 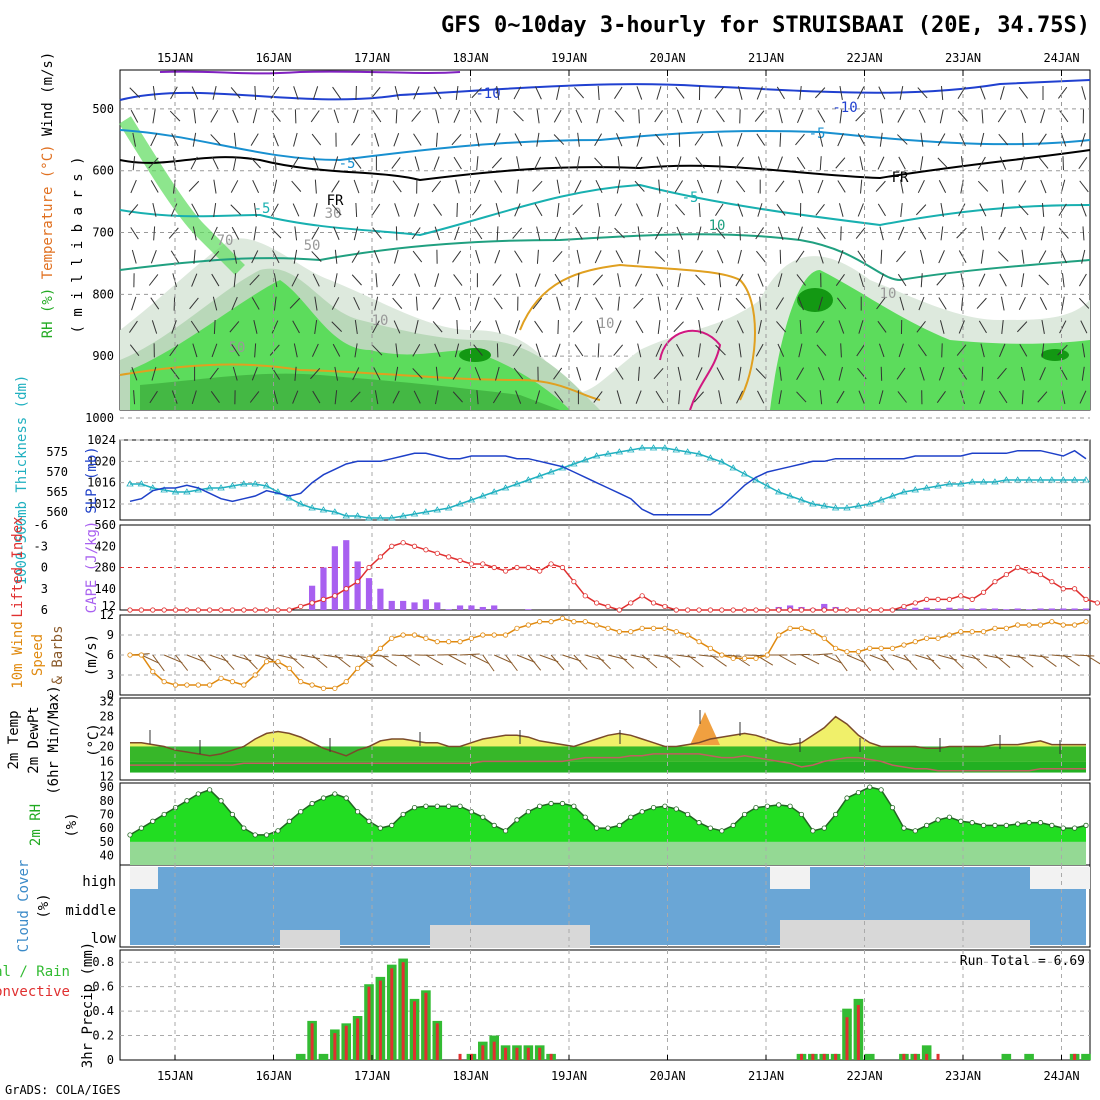 I want to click on rh-tick: 80, so click(x=107, y=801).